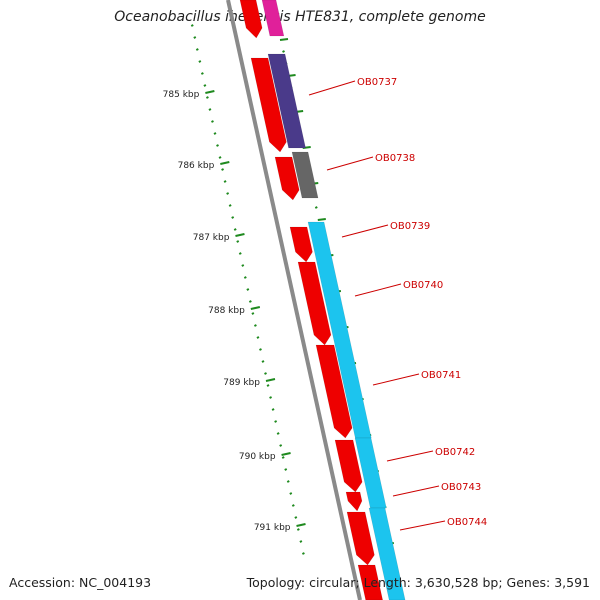 This screenshot has width=600, height=600. What do you see at coordinates (467, 522) in the screenshot?
I see `gene-label: OB0744` at bounding box center [467, 522].